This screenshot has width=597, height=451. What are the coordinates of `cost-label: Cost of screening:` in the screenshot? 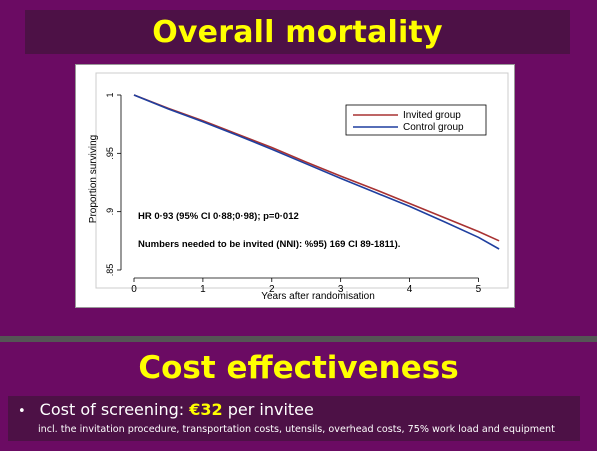 It's located at (114, 409).